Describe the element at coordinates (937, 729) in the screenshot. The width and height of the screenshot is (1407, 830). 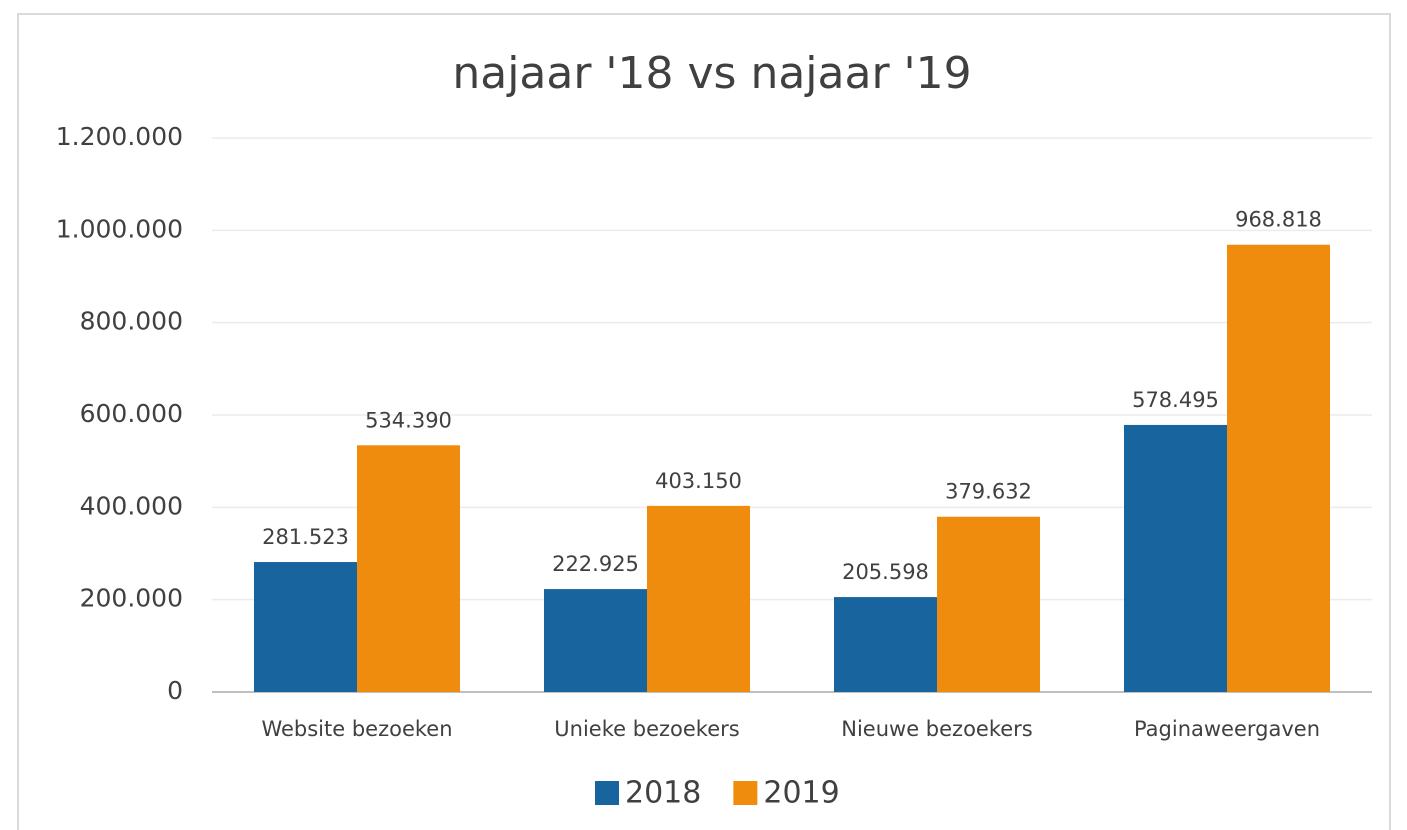
I see `x-tick-label: Nieuwe bezoekers` at that location.